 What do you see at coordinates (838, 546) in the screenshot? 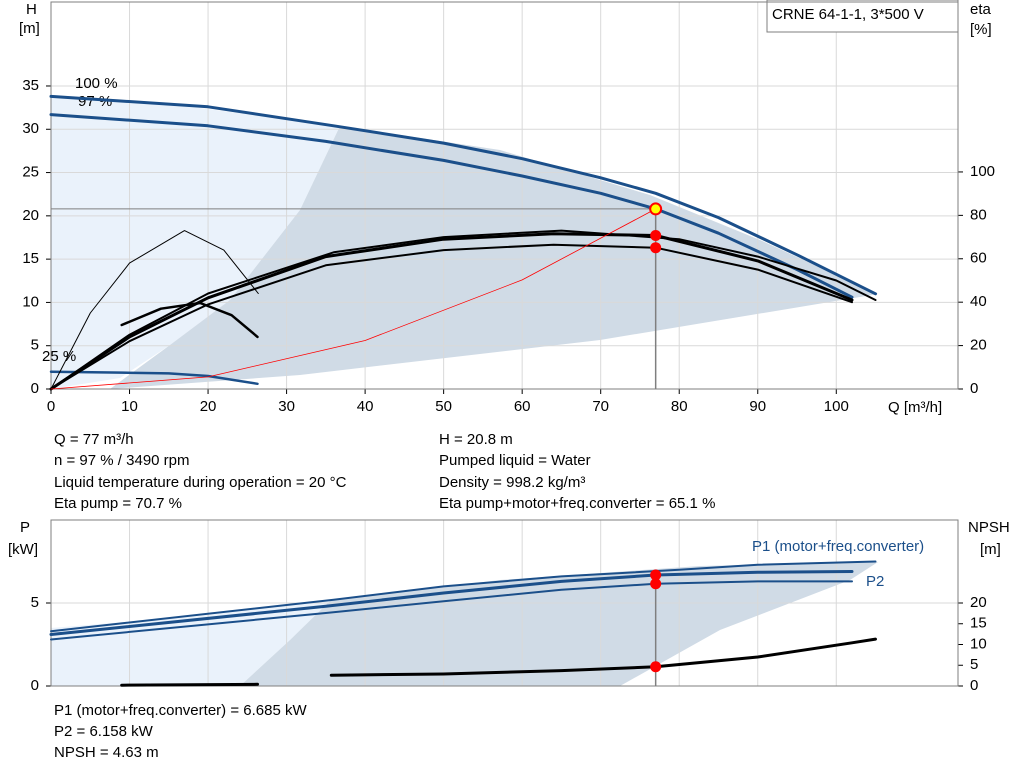
I see `curve-label: P1 (motor+freq.converter)` at bounding box center [838, 546].